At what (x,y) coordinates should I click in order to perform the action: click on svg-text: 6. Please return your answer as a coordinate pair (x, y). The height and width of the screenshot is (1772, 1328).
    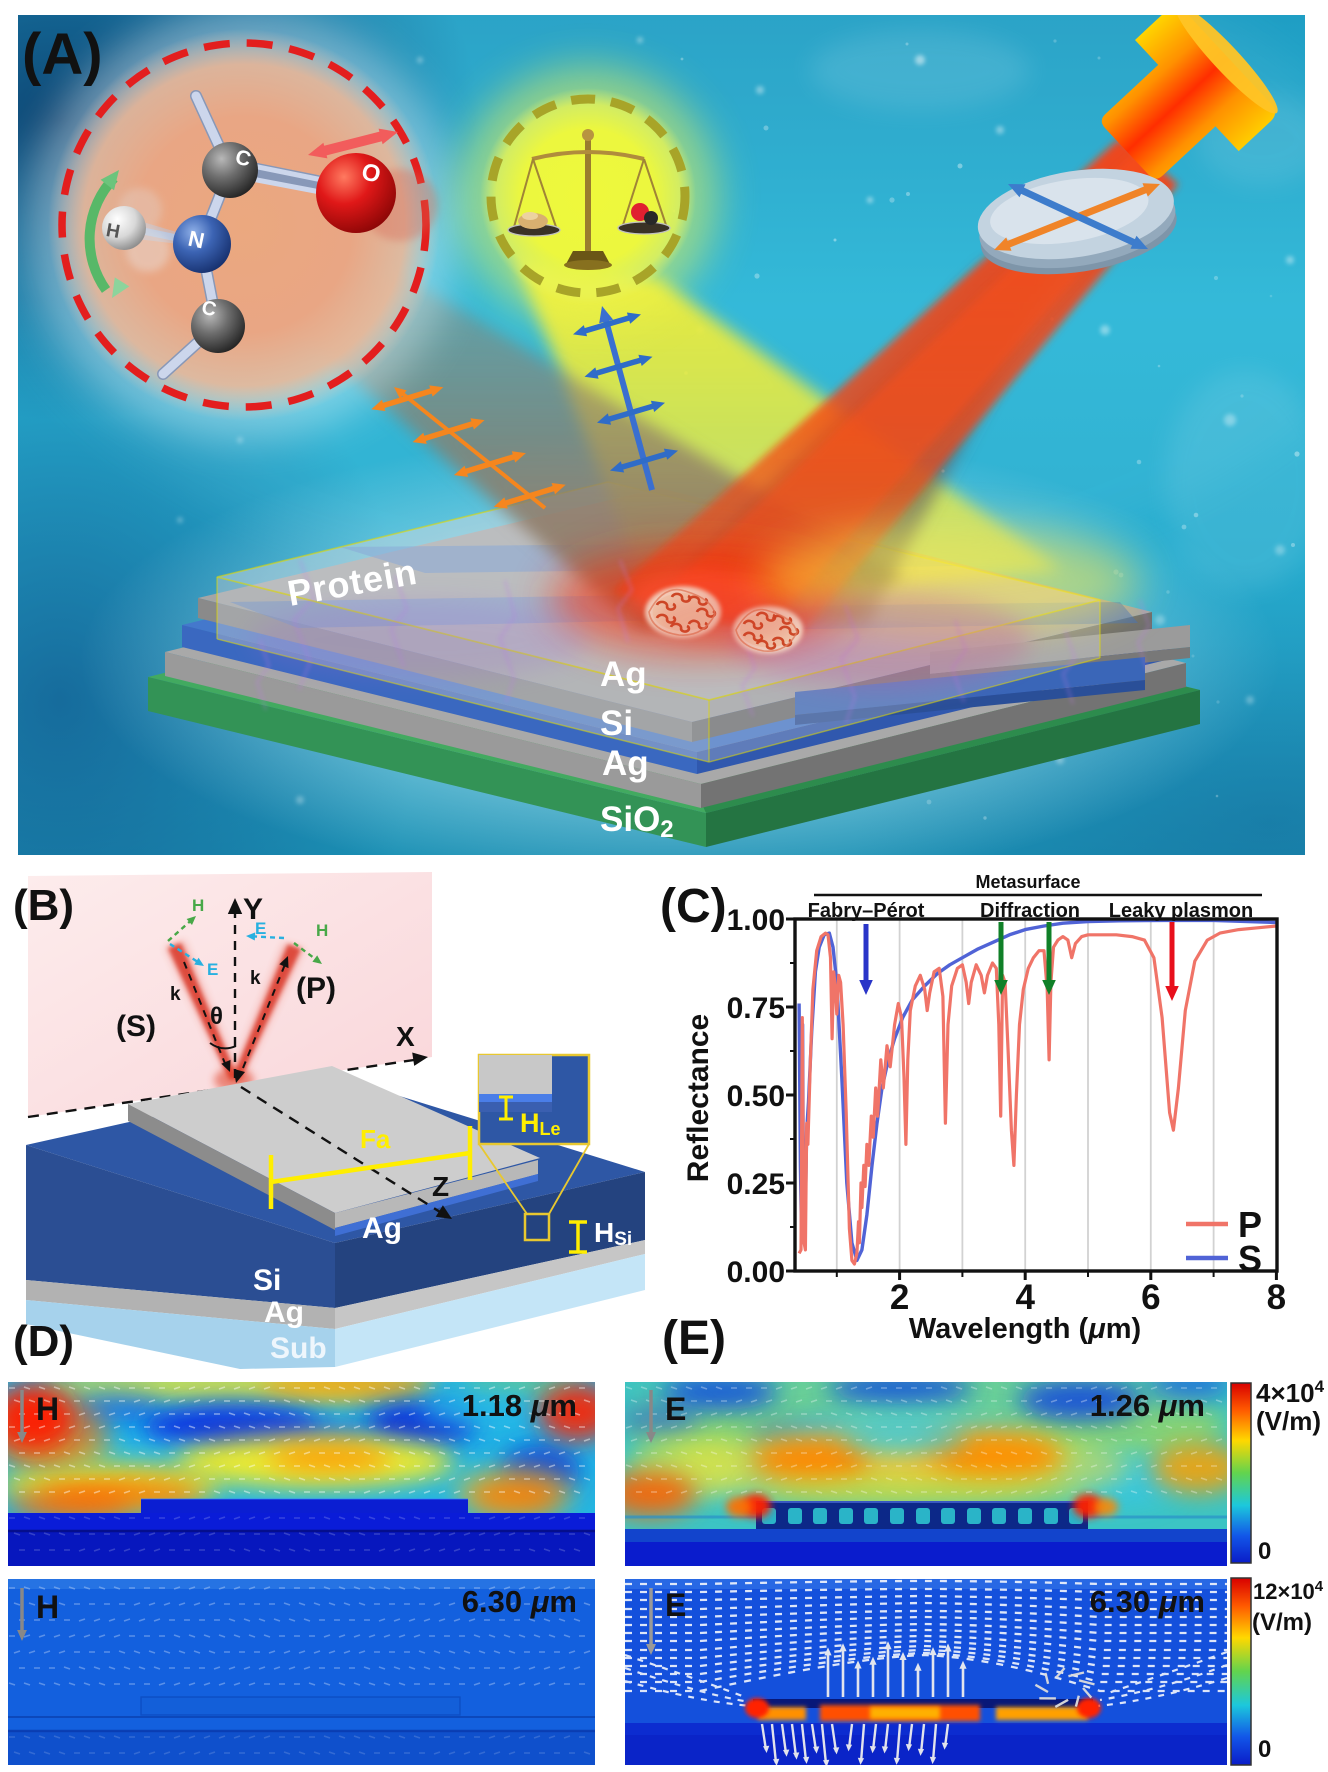
    Looking at the image, I should click on (1150, 1297).